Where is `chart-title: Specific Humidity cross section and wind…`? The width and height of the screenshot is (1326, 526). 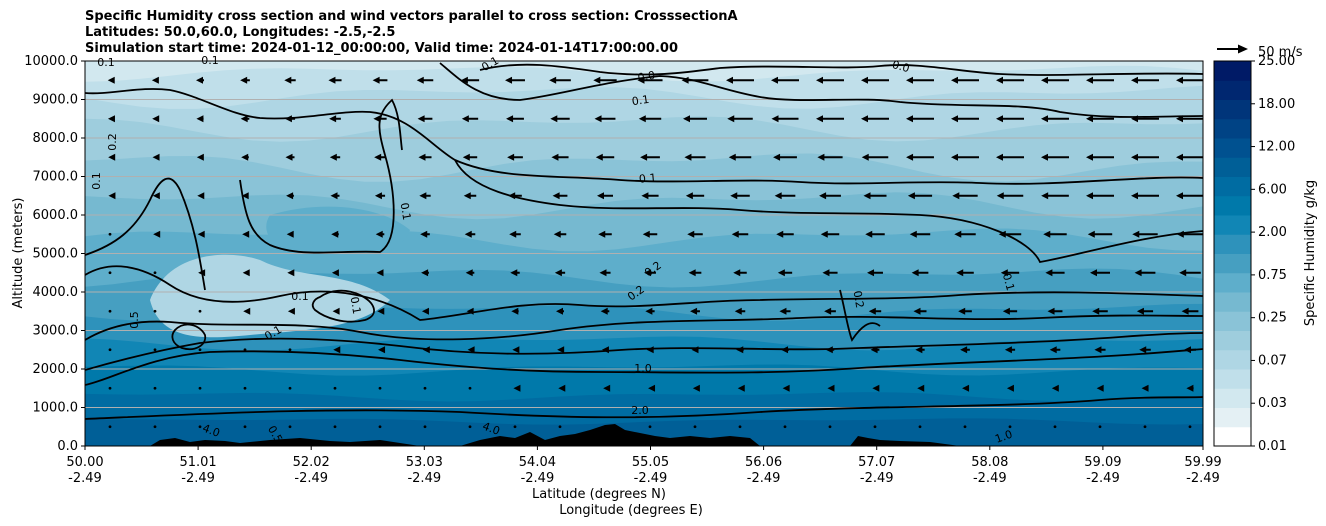
chart-title: Specific Humidity cross section and wind… is located at coordinates (411, 33).